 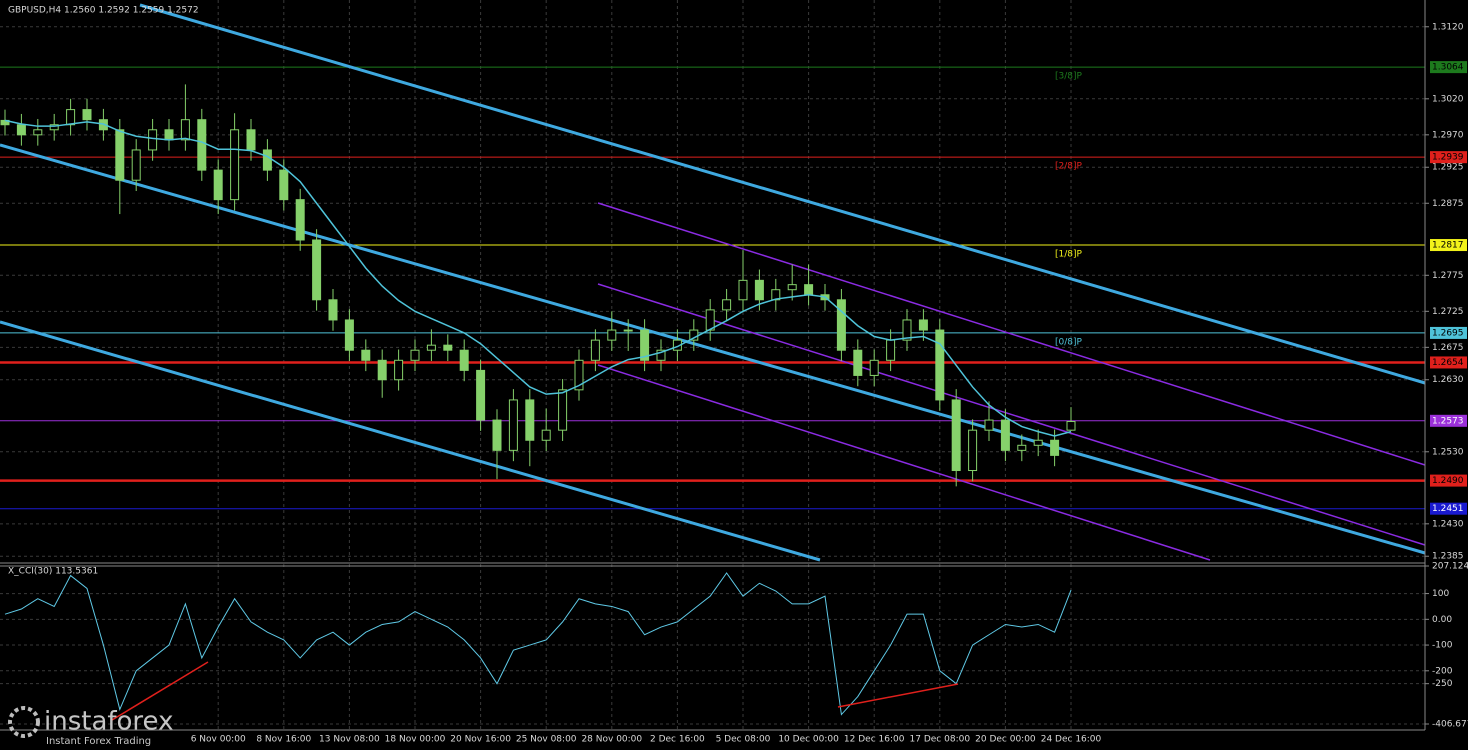 What do you see at coordinates (1442, 646) in the screenshot?
I see `y-tick-label: -100` at bounding box center [1442, 646].